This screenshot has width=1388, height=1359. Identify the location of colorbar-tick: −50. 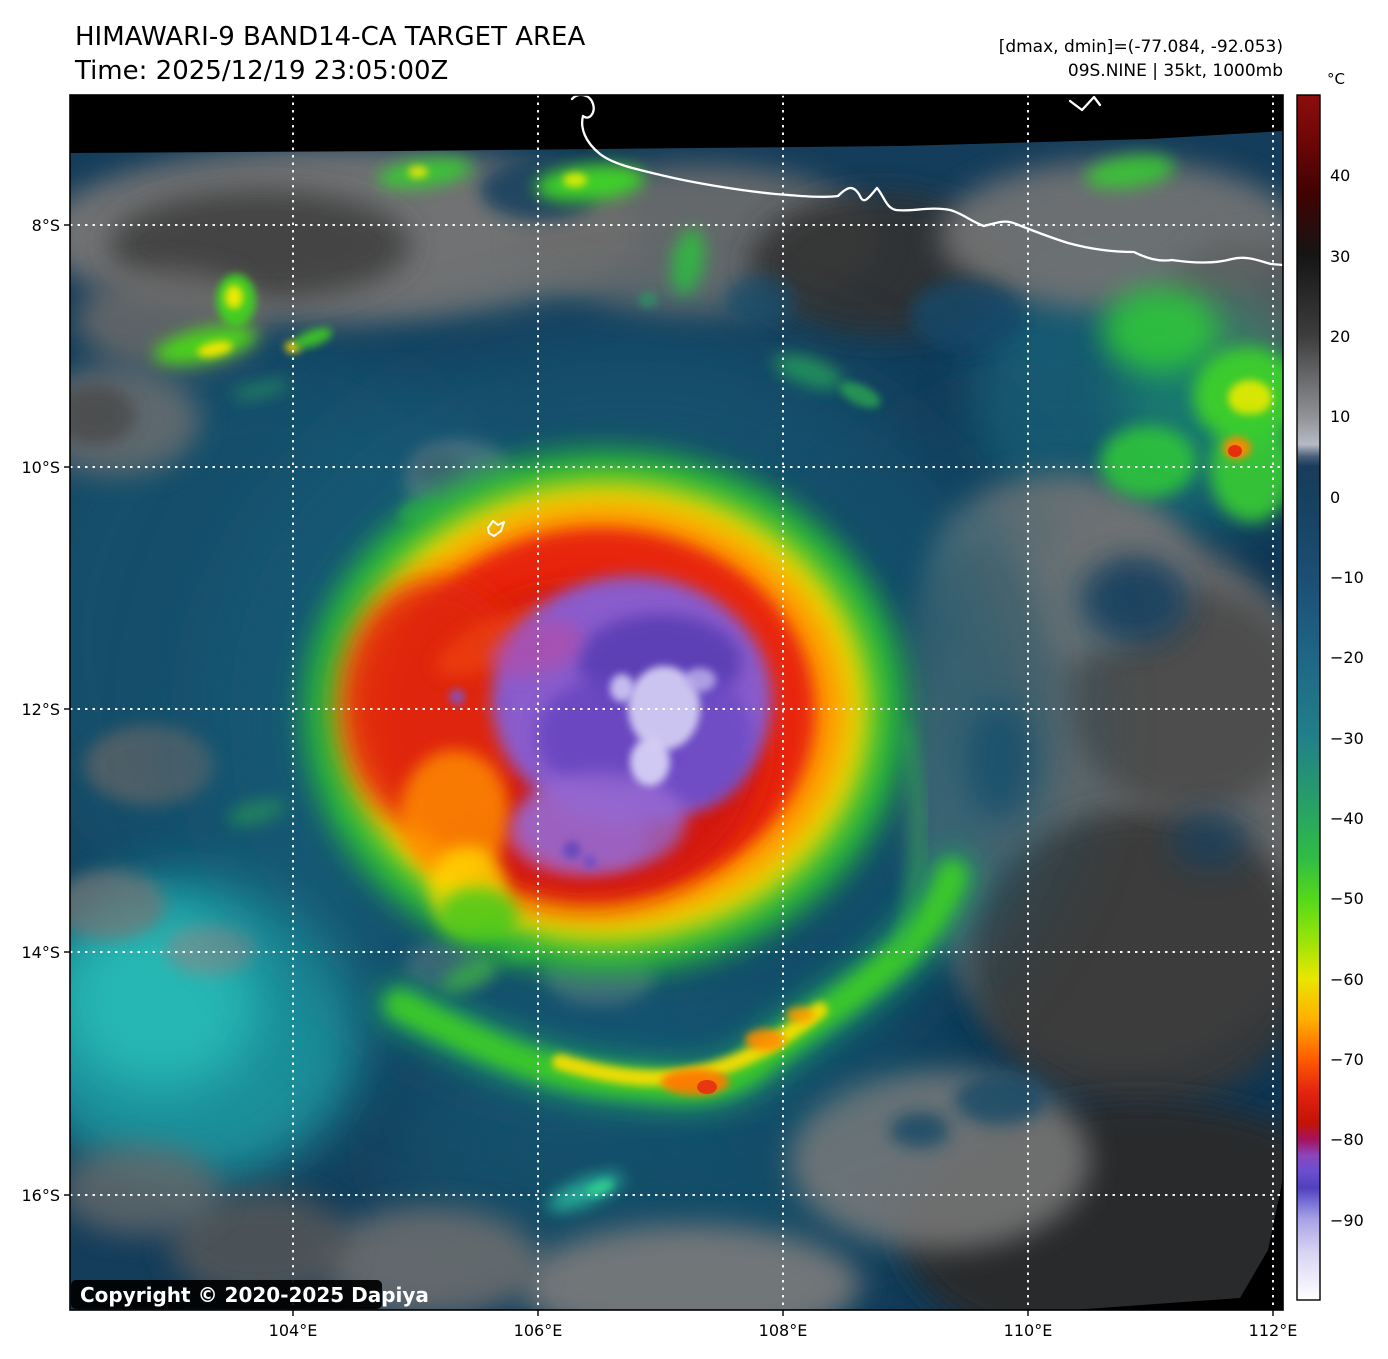
(1347, 898).